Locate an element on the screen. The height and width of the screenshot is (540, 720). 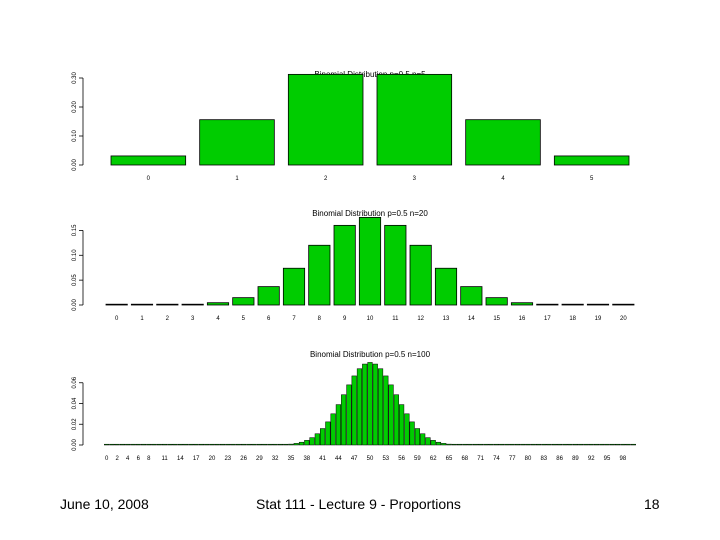
x-tick-label: 89 is located at coordinates (575, 459).